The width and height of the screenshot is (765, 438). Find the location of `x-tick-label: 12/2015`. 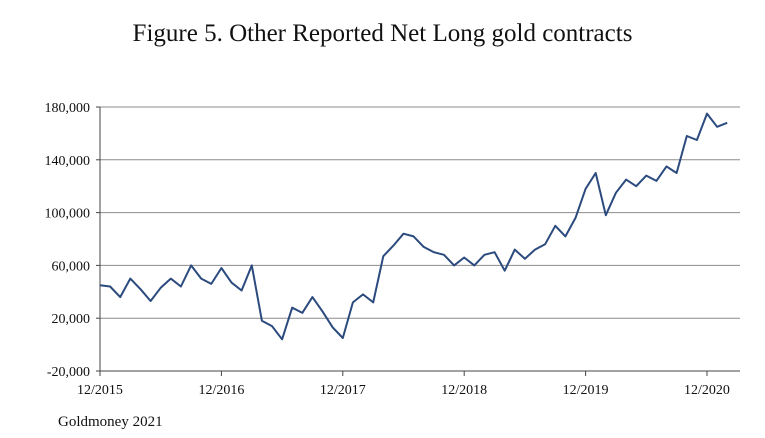

x-tick-label: 12/2015 is located at coordinates (100, 390).